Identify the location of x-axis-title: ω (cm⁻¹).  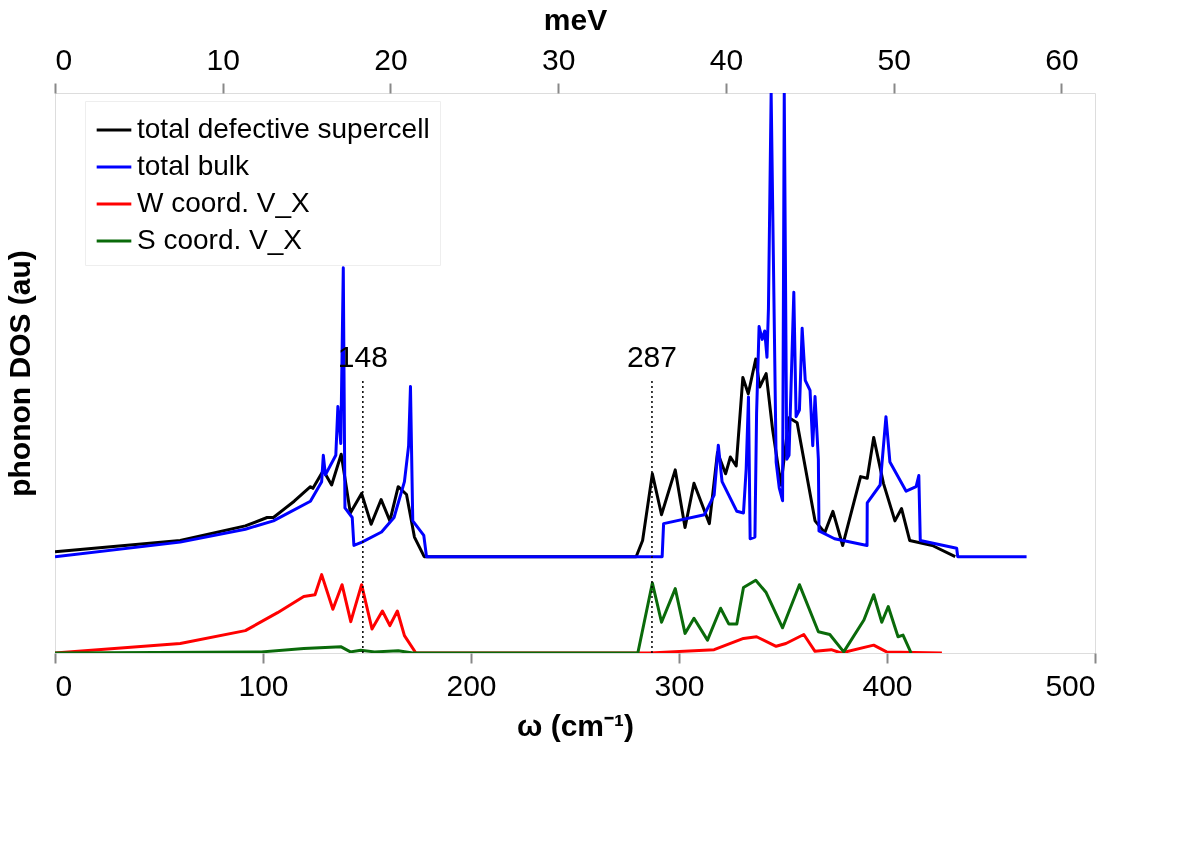
(575, 725).